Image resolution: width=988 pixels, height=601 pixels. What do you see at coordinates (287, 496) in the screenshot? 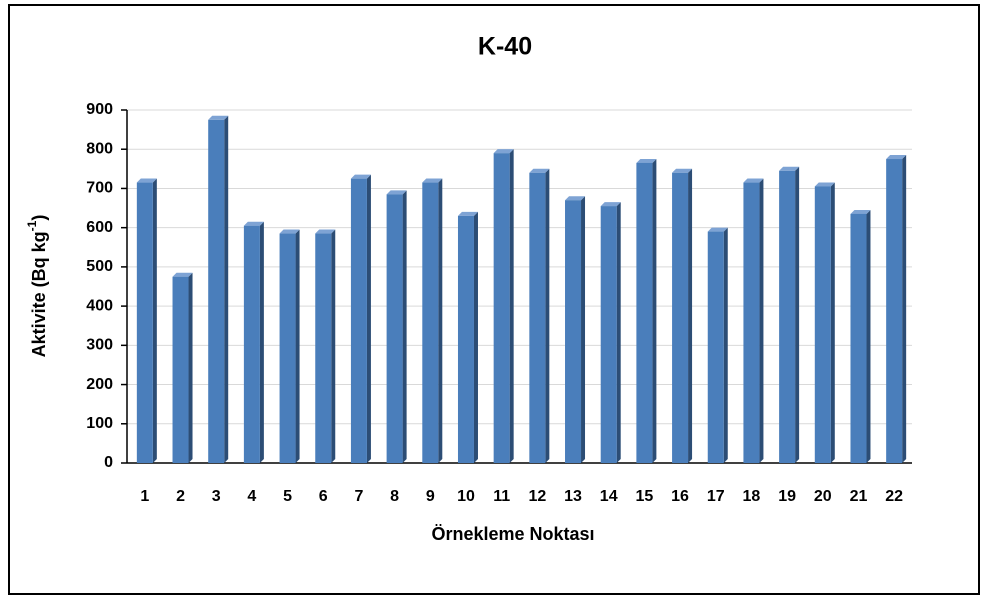
I see `x-tick-label: 5` at bounding box center [287, 496].